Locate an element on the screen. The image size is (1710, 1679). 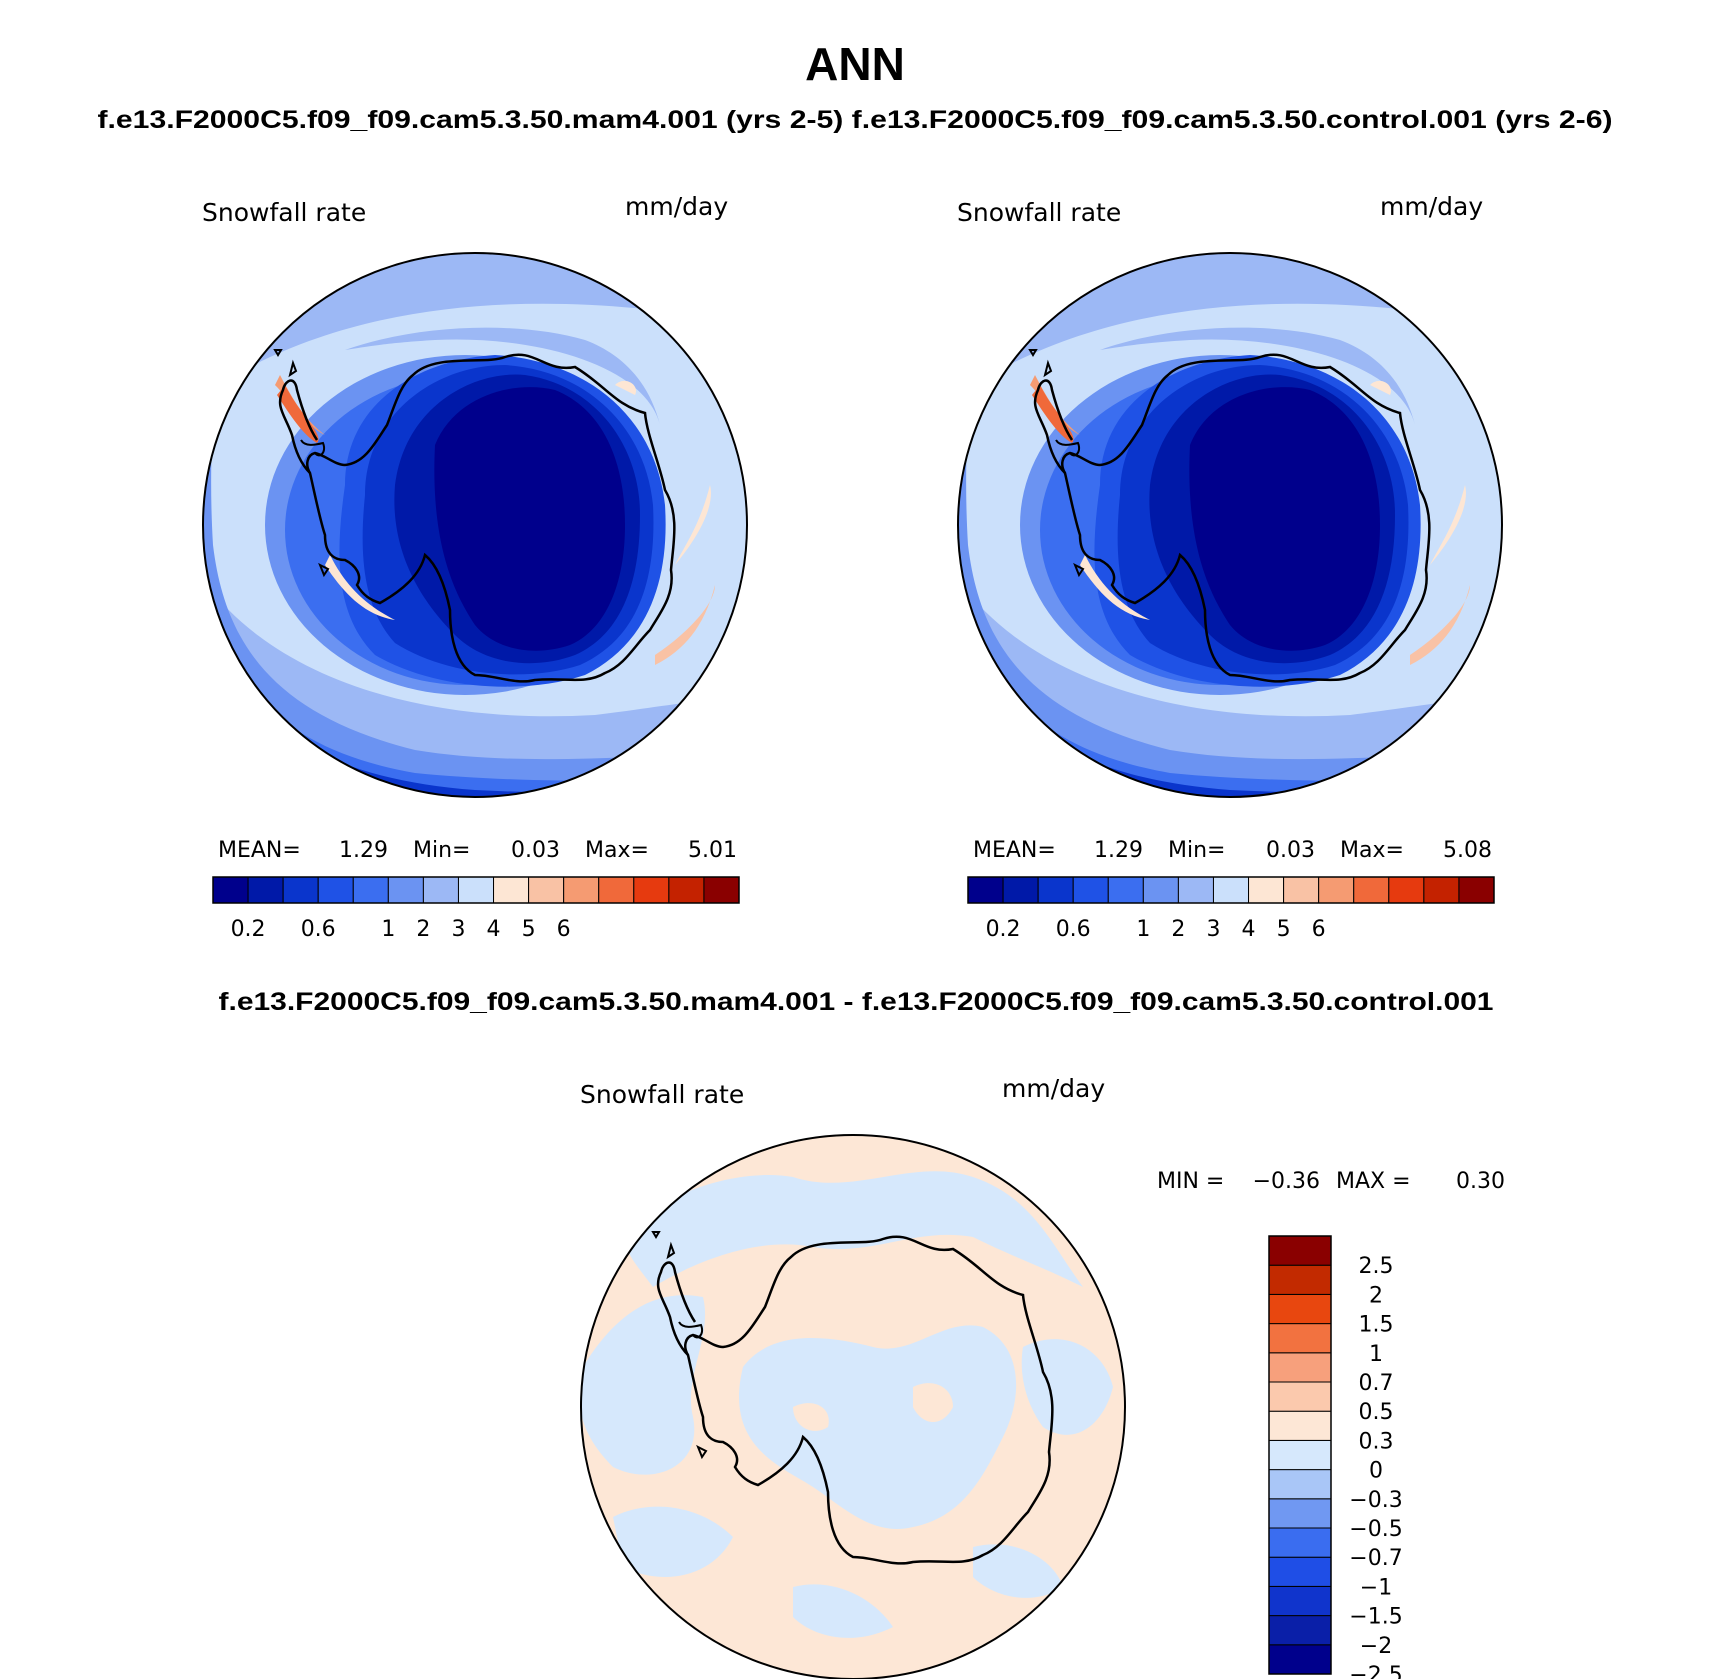
panel-mam4-map is located at coordinates (475, 525).